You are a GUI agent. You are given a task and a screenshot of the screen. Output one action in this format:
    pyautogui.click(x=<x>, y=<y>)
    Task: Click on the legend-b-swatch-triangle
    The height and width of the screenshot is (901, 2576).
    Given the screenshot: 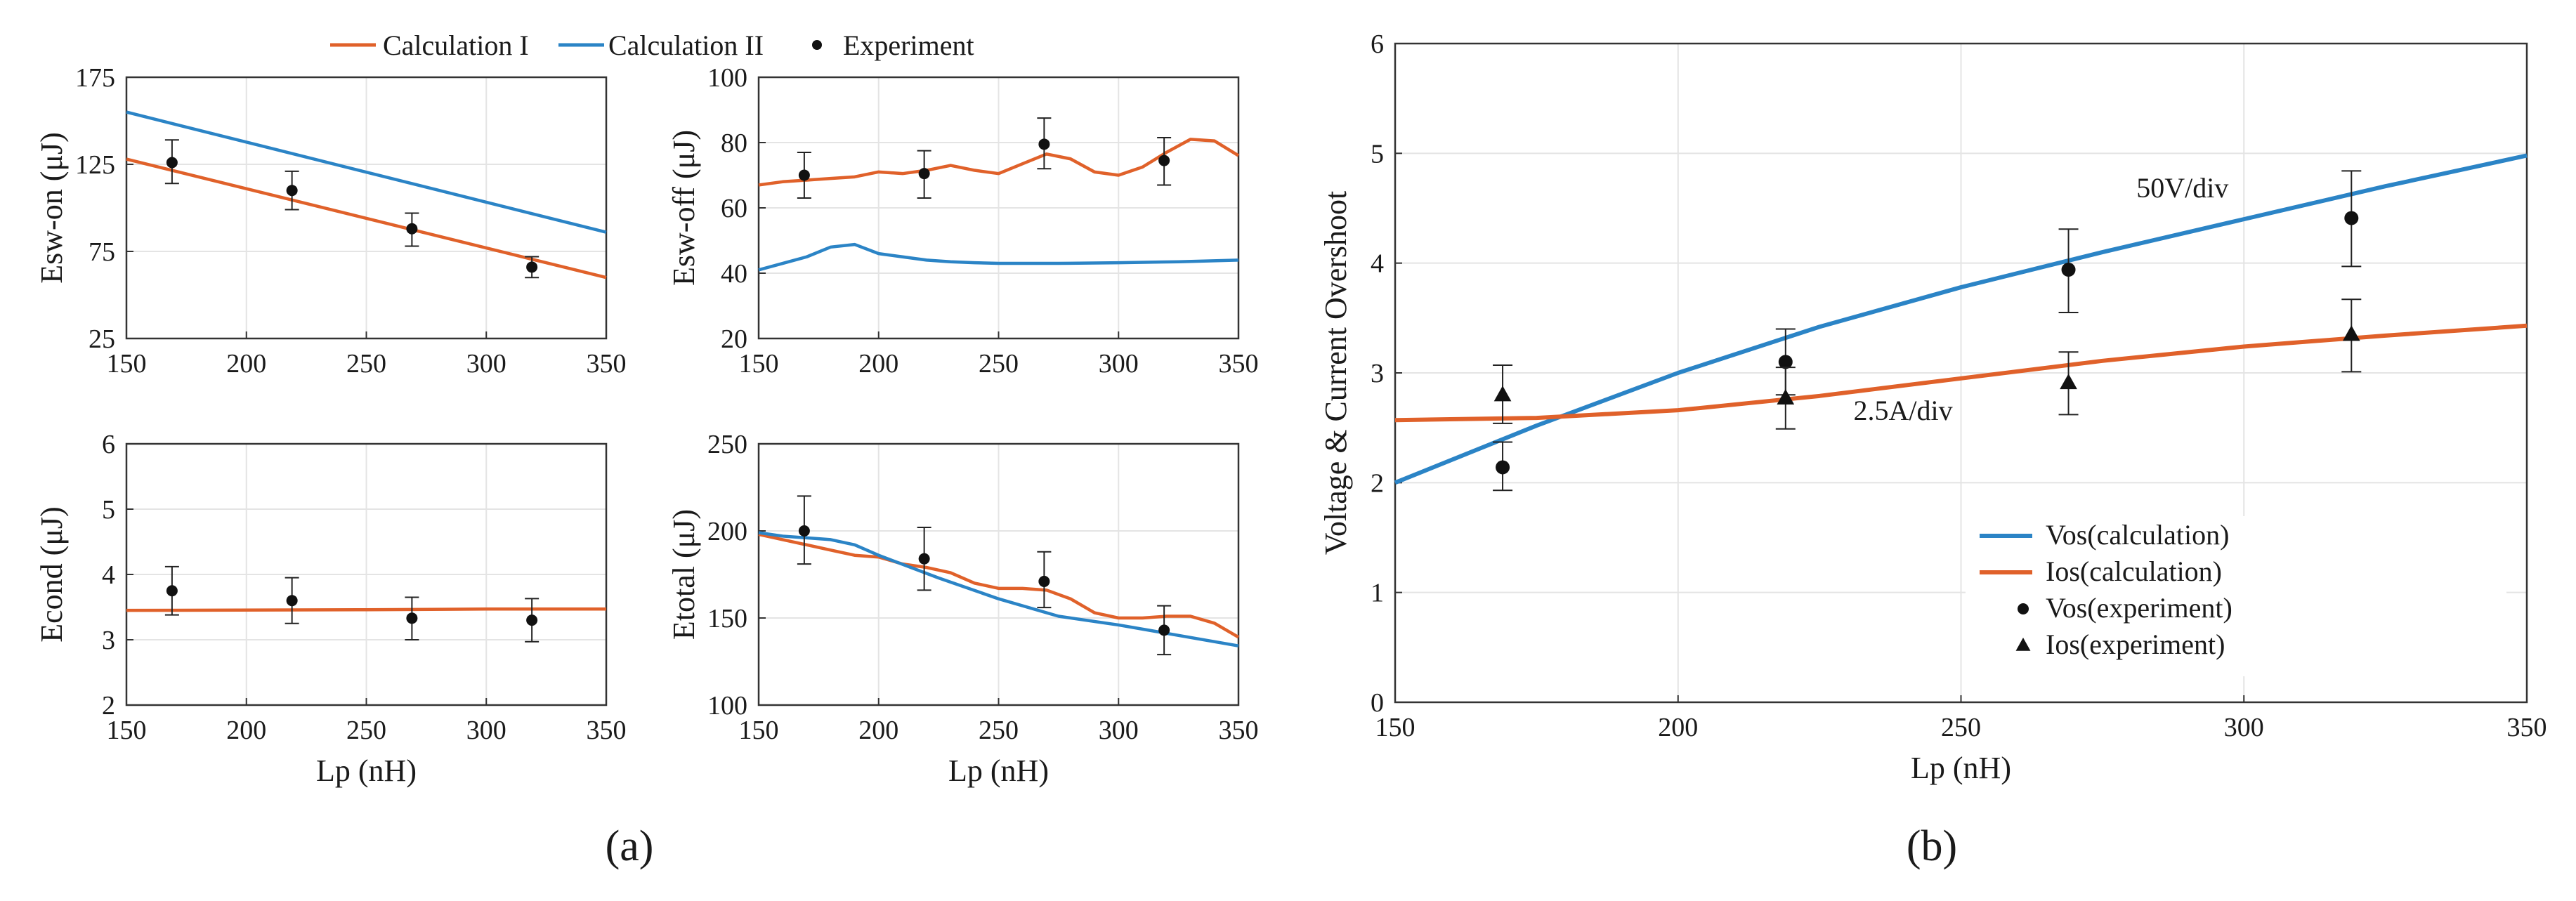 What is the action you would take?
    pyautogui.click(x=2023, y=644)
    